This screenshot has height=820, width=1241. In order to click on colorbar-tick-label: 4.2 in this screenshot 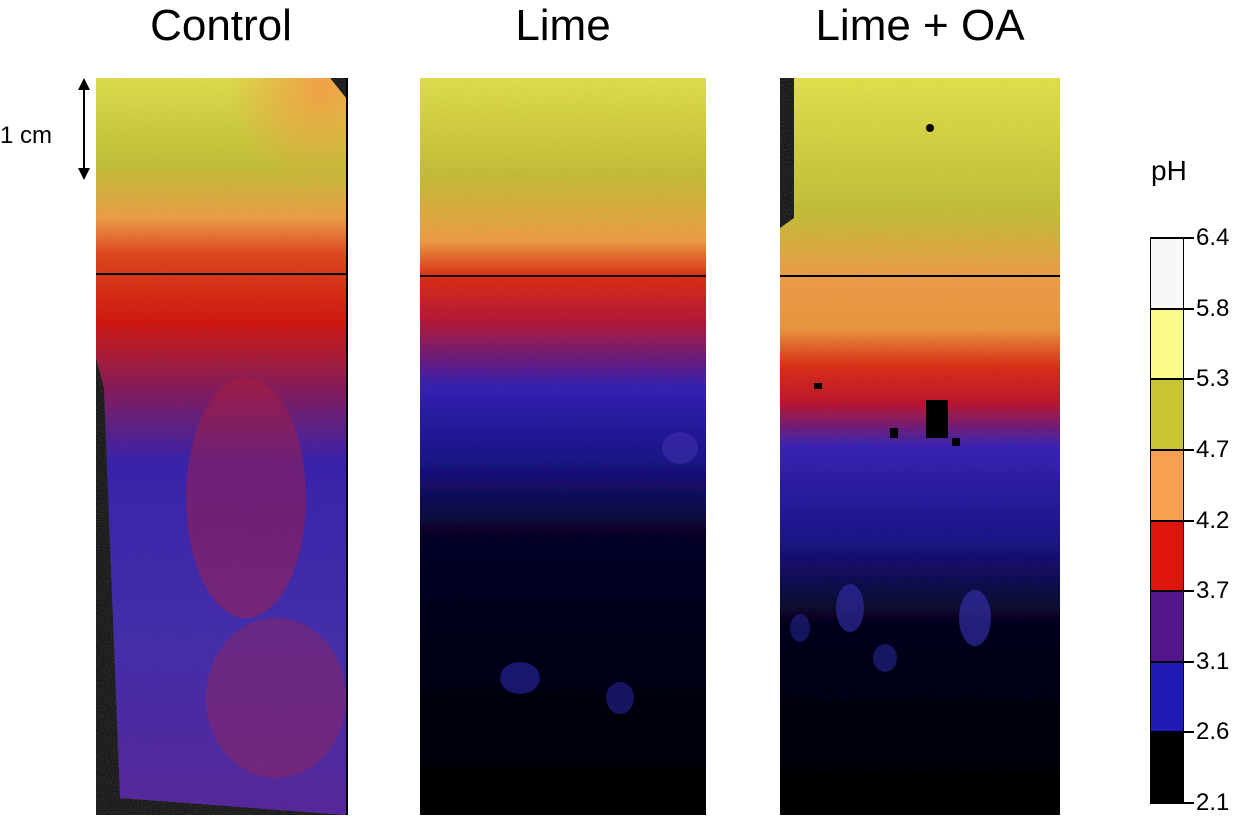, I will do `click(1213, 520)`.